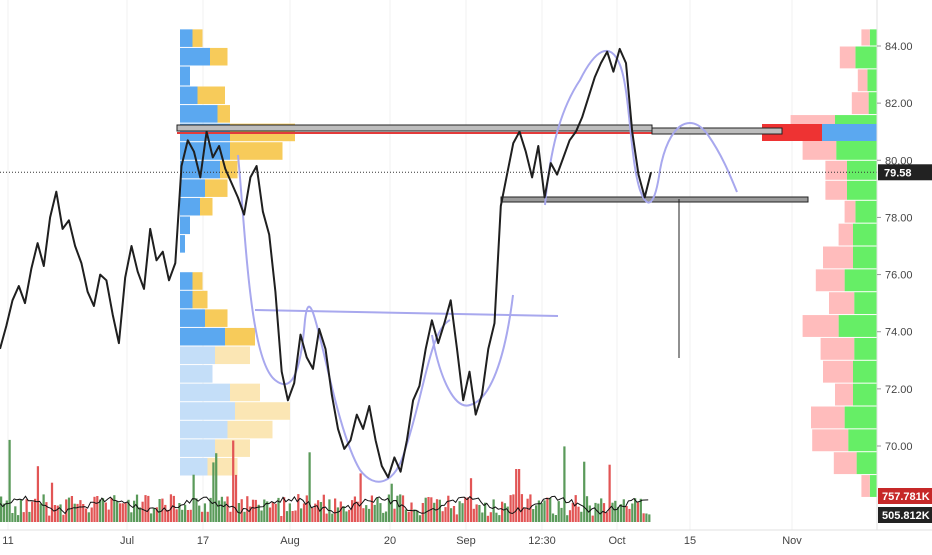 This screenshot has width=932, height=555. What do you see at coordinates (905, 172) in the screenshot?
I see `current-price-badge-bg` at bounding box center [905, 172].